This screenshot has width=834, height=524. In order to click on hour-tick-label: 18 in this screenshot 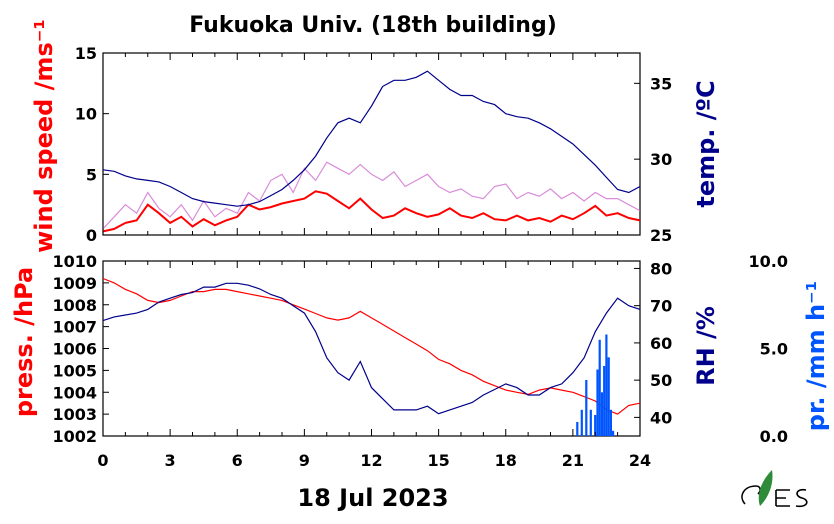, I will do `click(506, 460)`.